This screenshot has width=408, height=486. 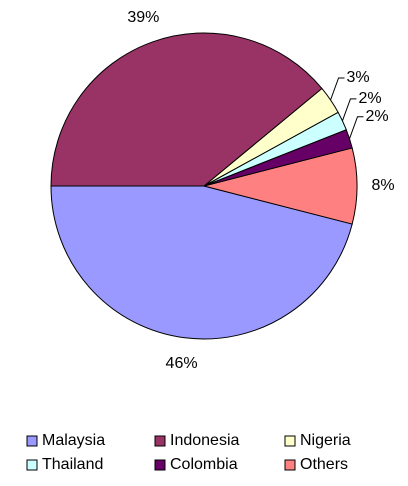 I want to click on legend-label: Thailand, so click(x=72, y=464).